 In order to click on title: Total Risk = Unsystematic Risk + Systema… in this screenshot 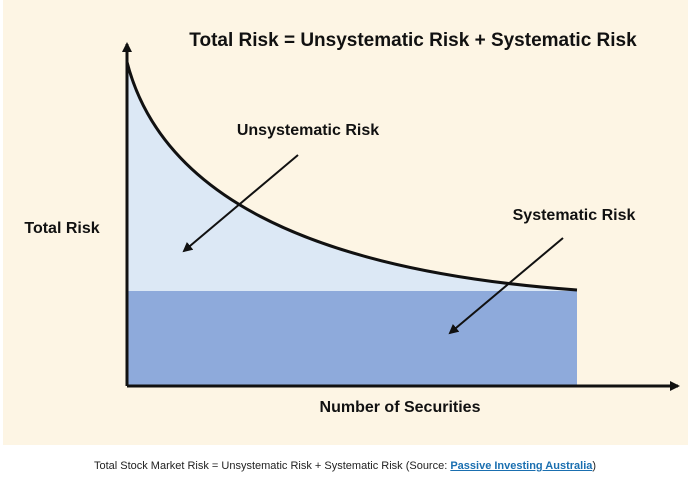, I will do `click(413, 40)`.